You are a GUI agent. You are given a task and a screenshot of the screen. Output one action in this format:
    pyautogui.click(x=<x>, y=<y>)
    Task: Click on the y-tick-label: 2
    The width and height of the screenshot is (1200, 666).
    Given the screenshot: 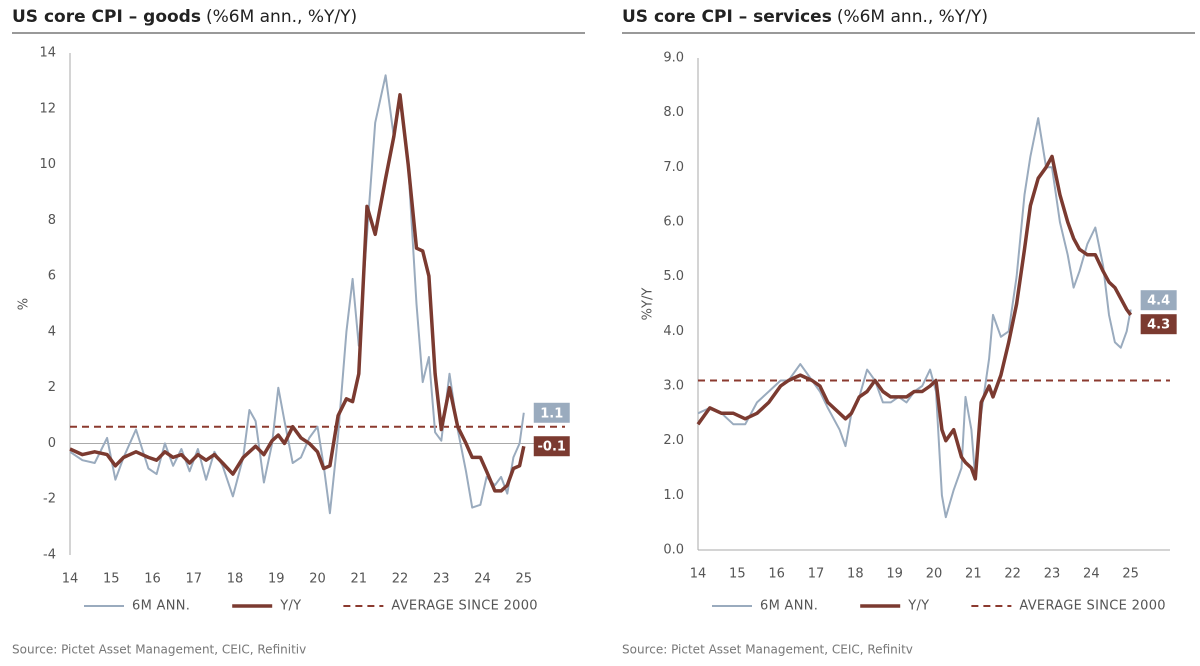 What is the action you would take?
    pyautogui.click(x=52, y=387)
    